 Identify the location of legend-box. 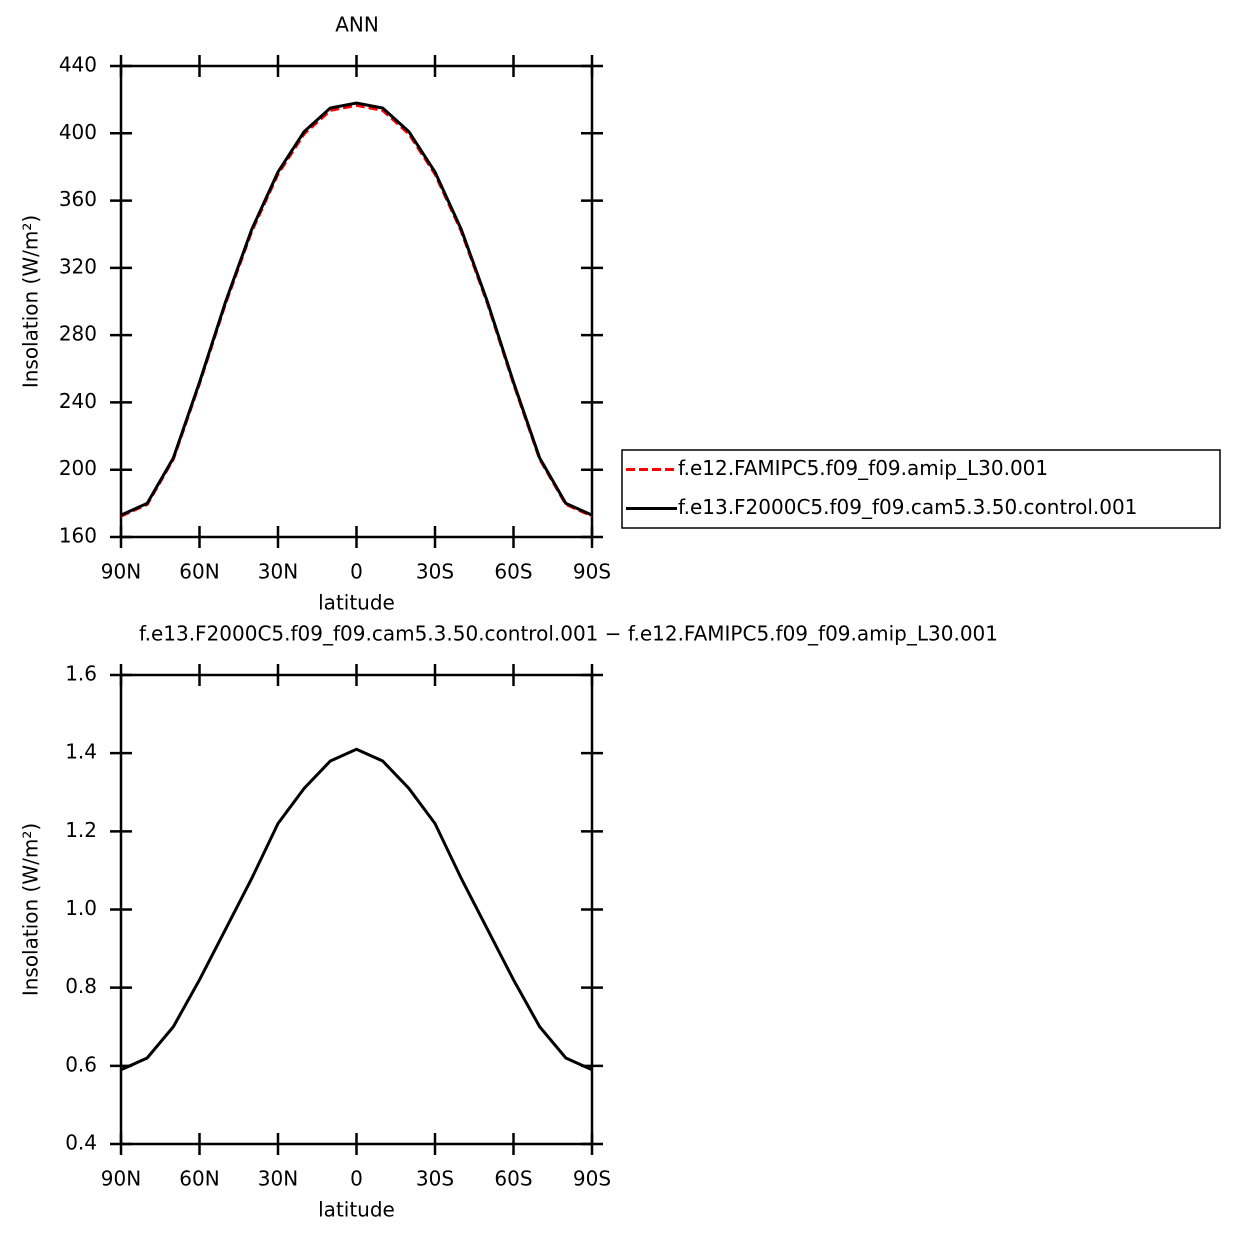
(921, 489).